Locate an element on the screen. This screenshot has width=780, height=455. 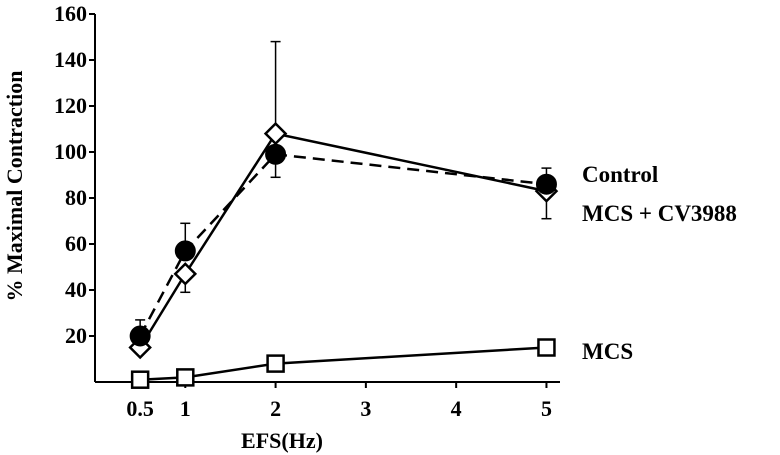
y-tick-label: 40 is located at coordinates (76, 289).